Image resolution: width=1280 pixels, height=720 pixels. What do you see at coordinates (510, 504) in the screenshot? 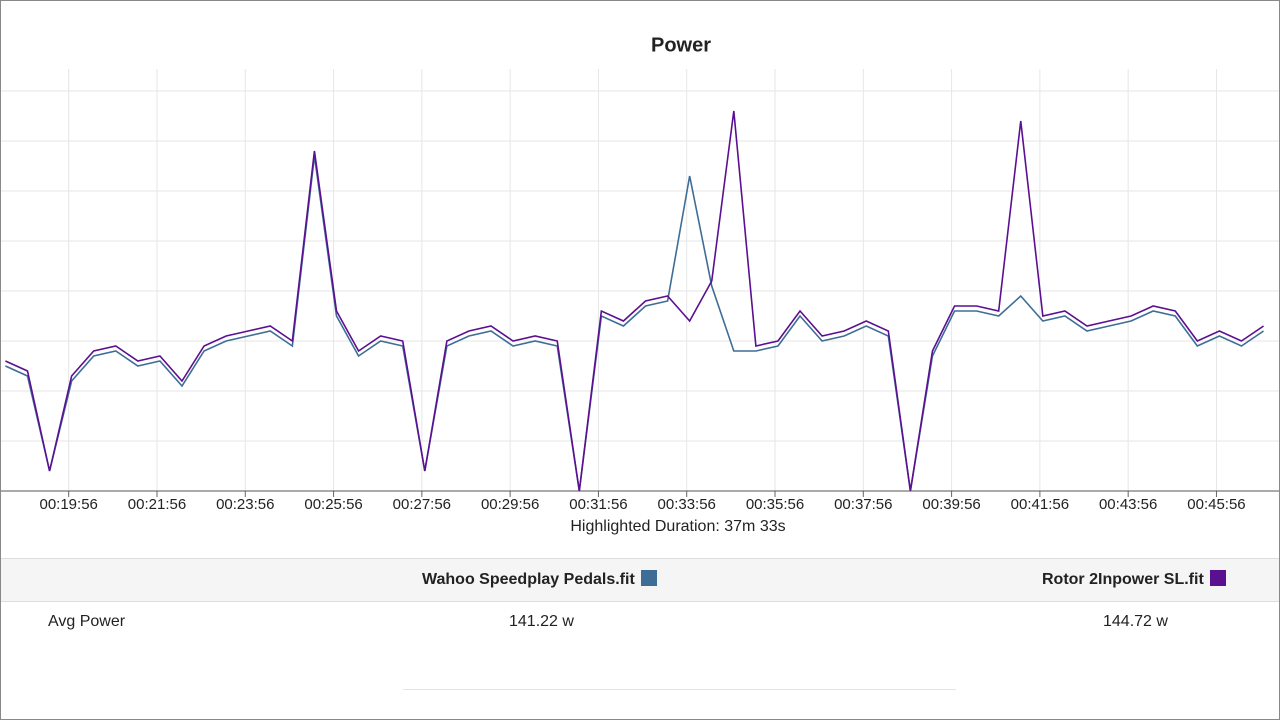
I see `x-tick-label: 00:29:56` at bounding box center [510, 504].